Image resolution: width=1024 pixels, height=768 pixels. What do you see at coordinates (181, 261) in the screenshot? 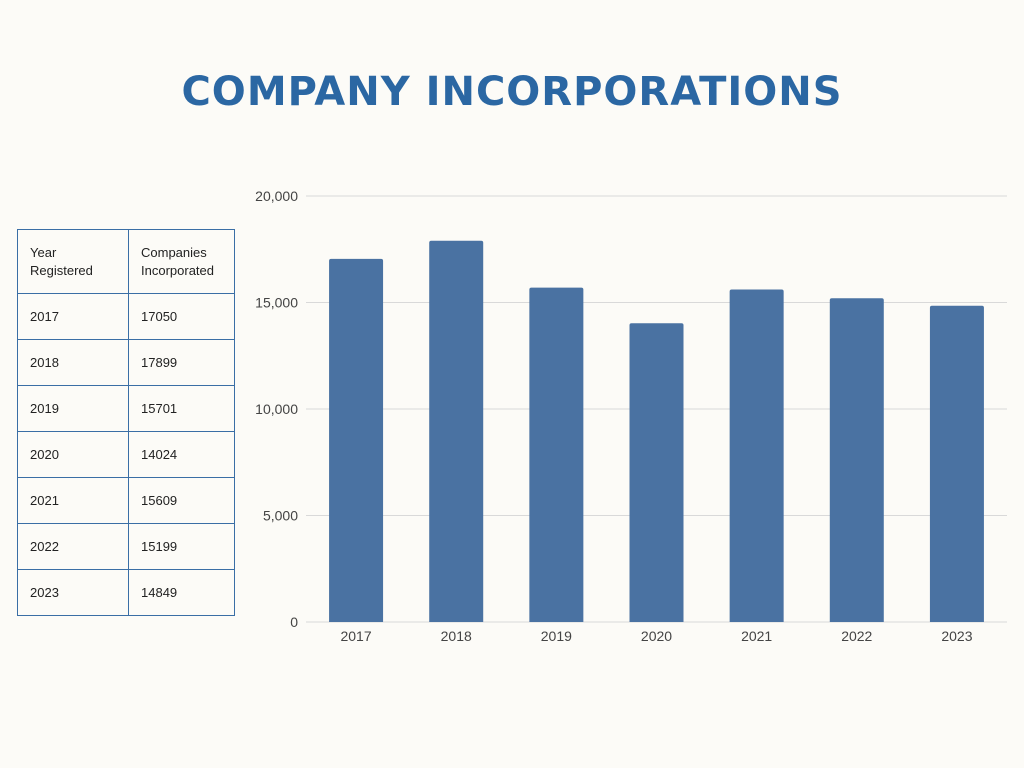
I see `table-header-companies: Companies Incorporated` at bounding box center [181, 261].